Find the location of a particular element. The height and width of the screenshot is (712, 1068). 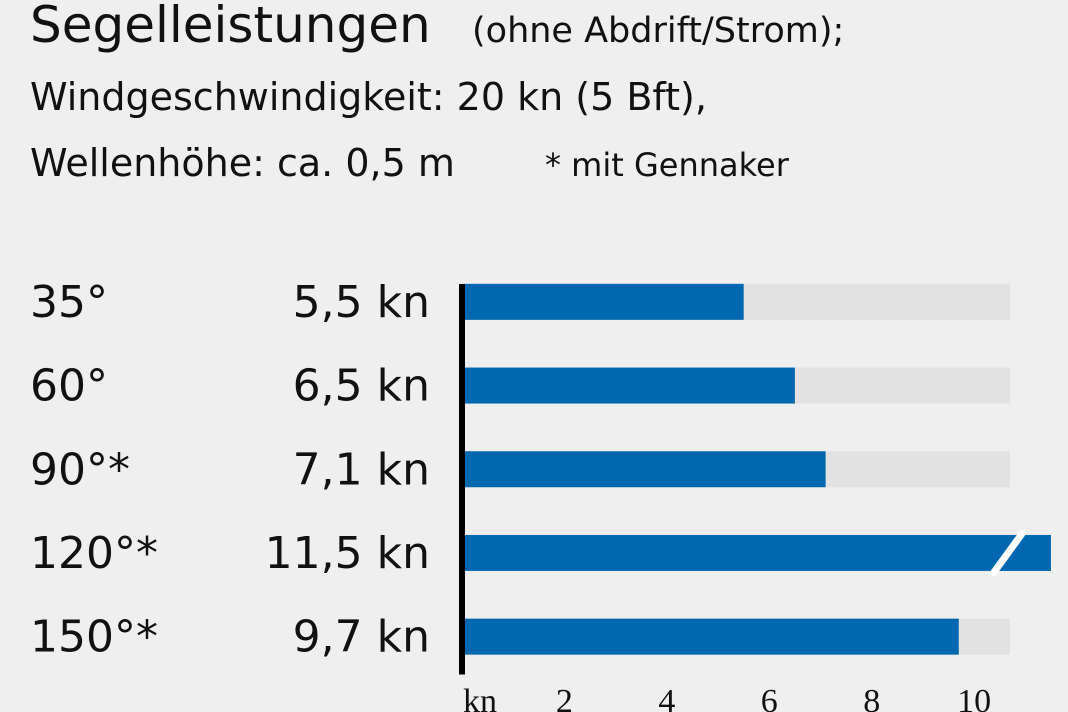

chart-subtitle: (ohne Abdrift/Strom); is located at coordinates (658, 31).